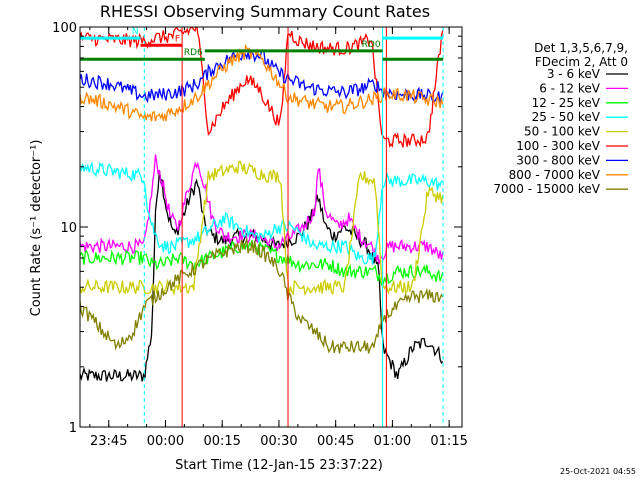 This screenshot has width=640, height=480. What do you see at coordinates (448, 441) in the screenshot?
I see `x-tick-label: 01:15` at bounding box center [448, 441].